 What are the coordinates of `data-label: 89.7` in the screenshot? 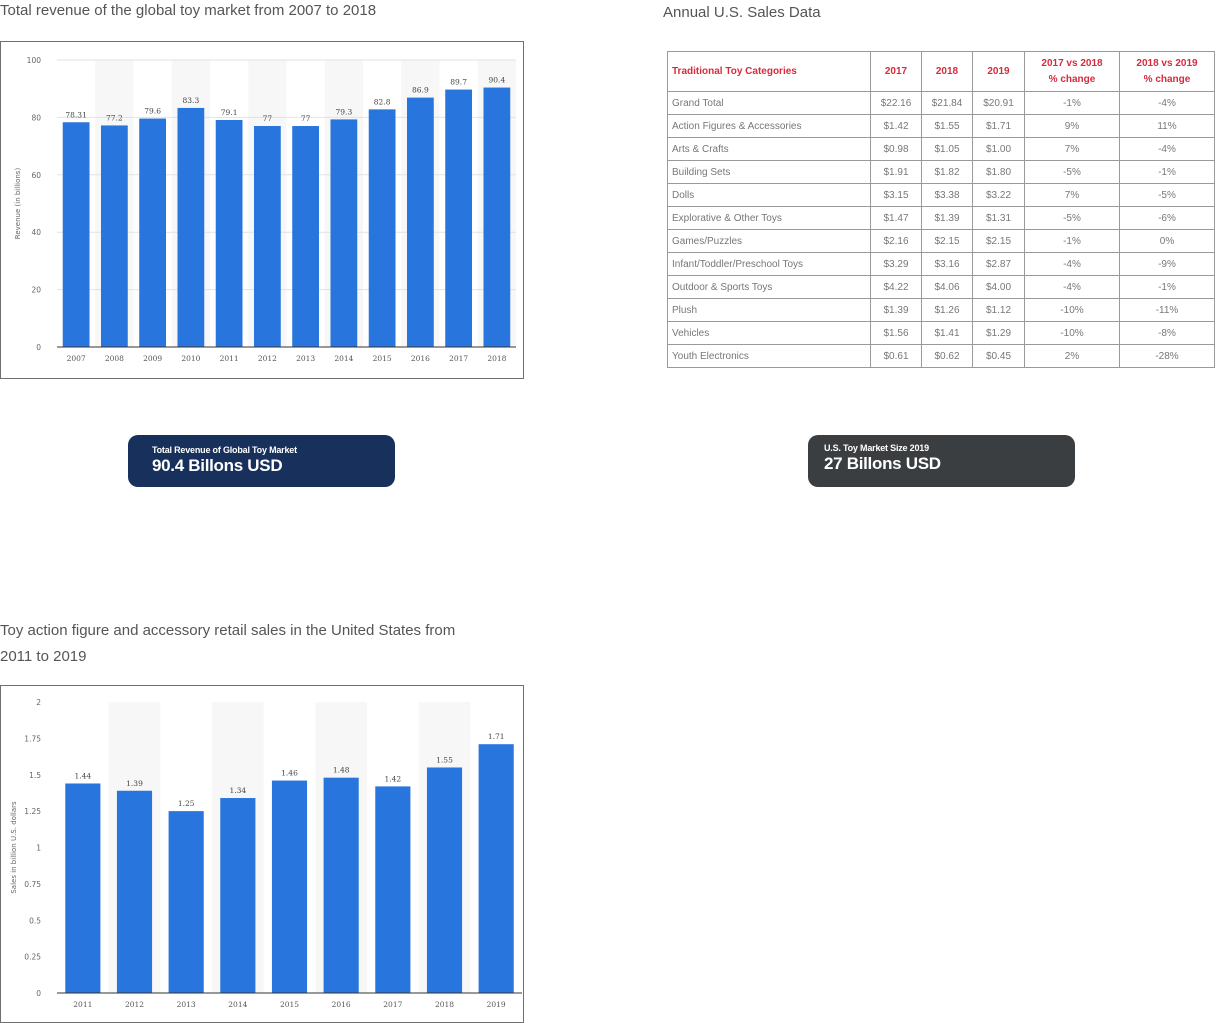 It's located at (458, 82).